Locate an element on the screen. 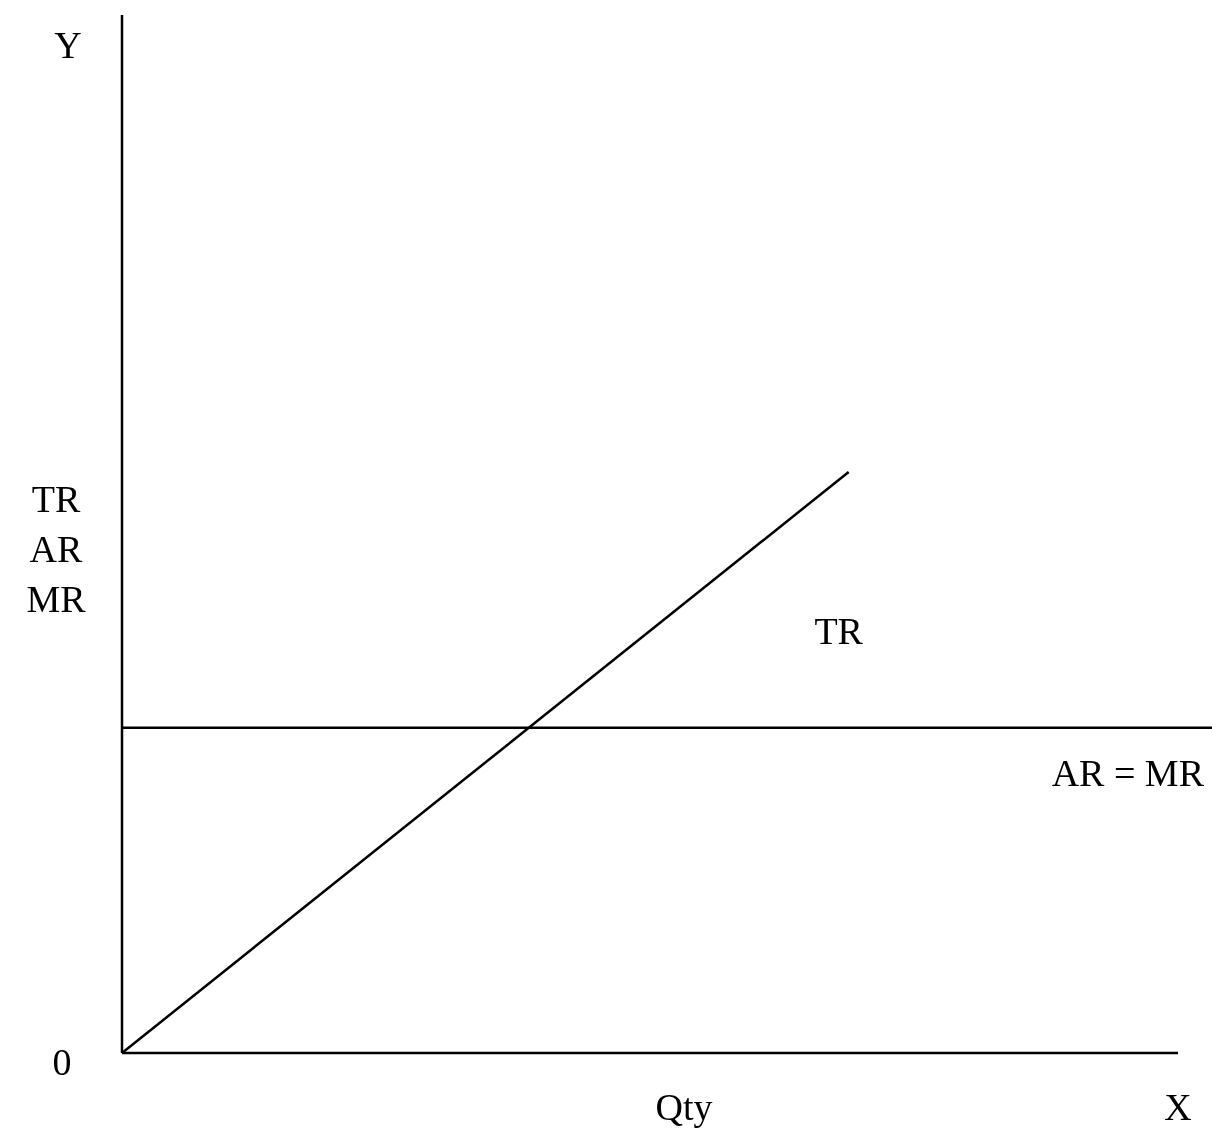 This screenshot has width=1212, height=1141. series-label: AR = MR is located at coordinates (1128, 772).